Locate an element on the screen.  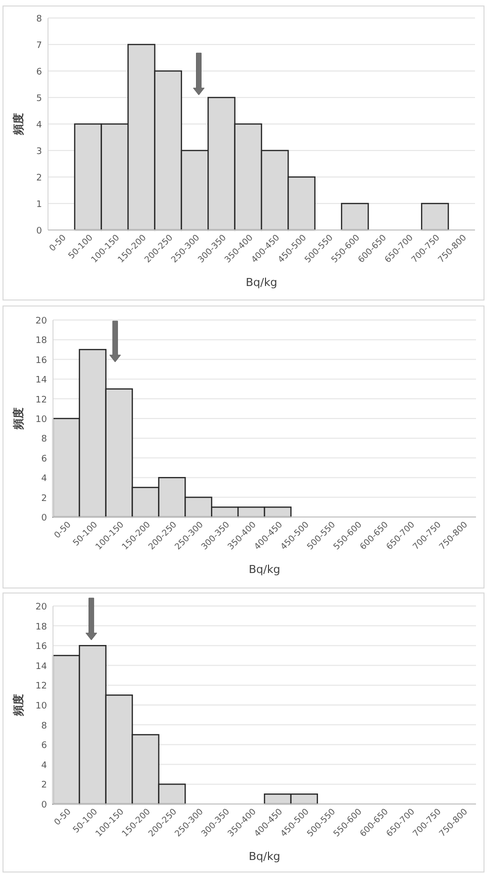
y-tick-label: 7 is located at coordinates (39, 46).